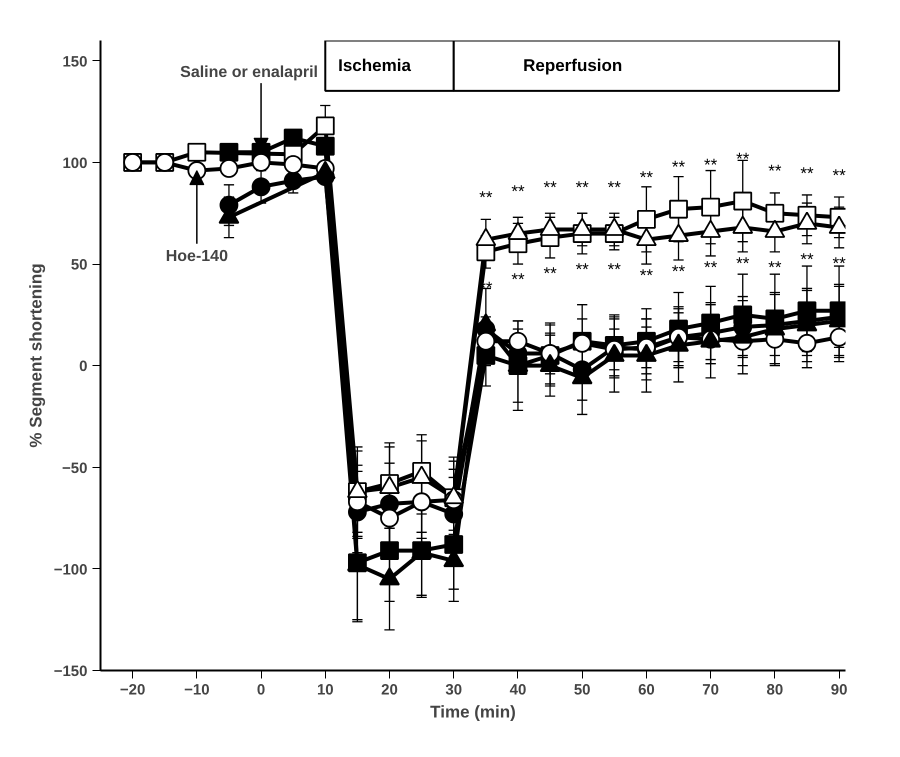 The image size is (900, 757). Describe the element at coordinates (83, 367) in the screenshot. I see `y-tick-label: 0` at that location.